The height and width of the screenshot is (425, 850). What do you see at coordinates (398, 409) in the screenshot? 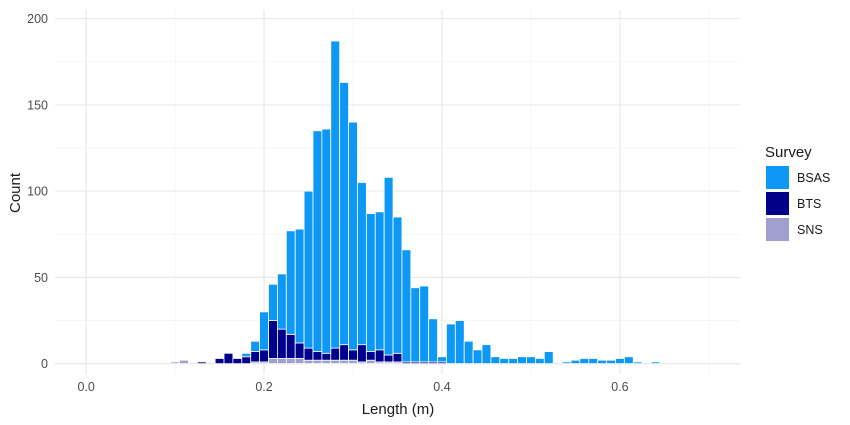
I see `x-axis-title: Length (m)` at bounding box center [398, 409].